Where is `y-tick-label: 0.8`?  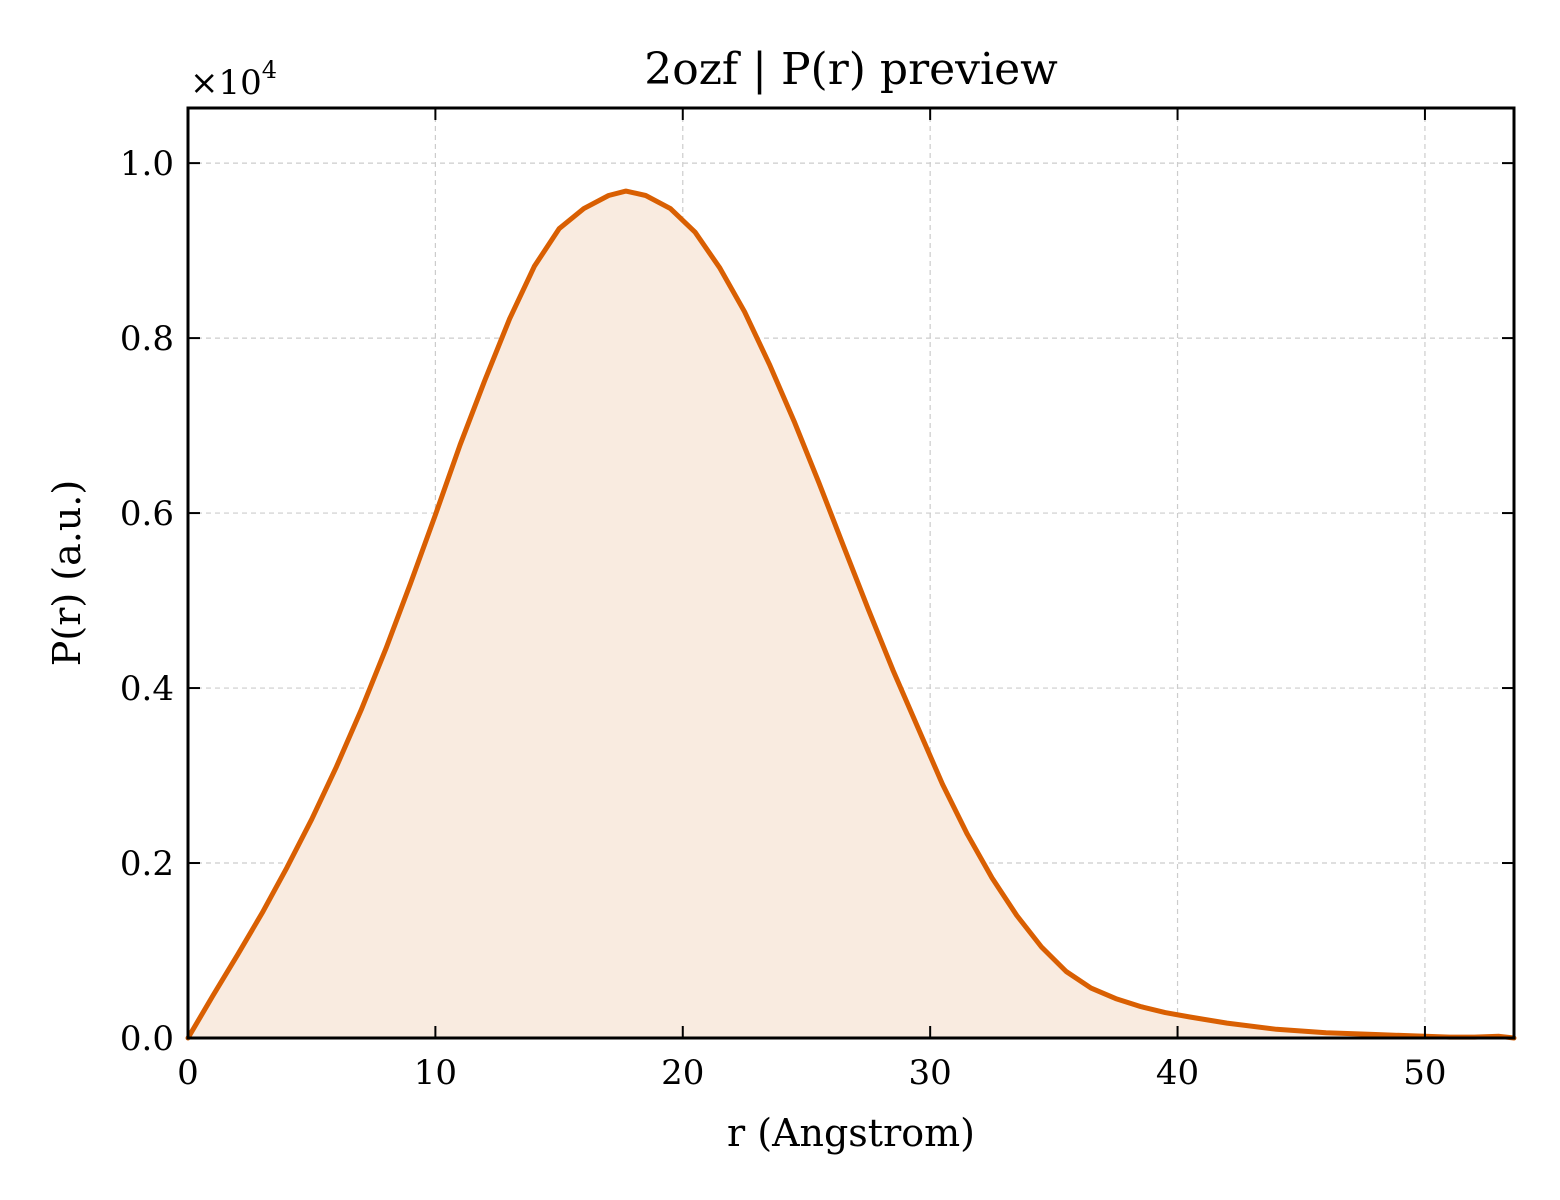
y-tick-label: 0.8 is located at coordinates (147, 339).